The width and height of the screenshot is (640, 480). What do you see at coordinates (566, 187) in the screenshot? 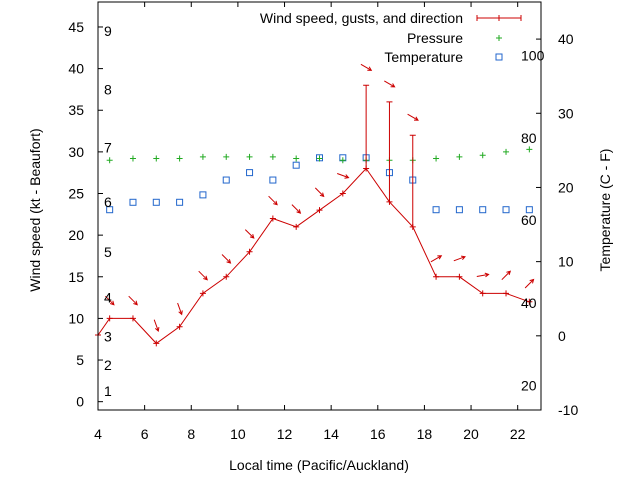
I see `y-tick-label-right: 20` at bounding box center [566, 187].